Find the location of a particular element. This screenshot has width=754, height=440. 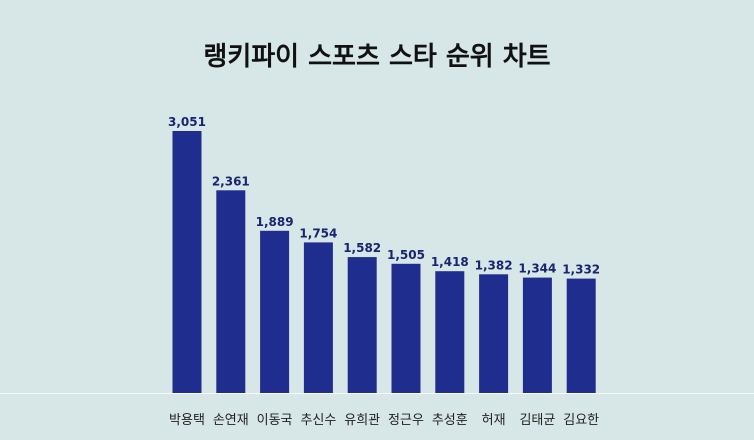

bar-value-label-8: 1,382 is located at coordinates (494, 265).